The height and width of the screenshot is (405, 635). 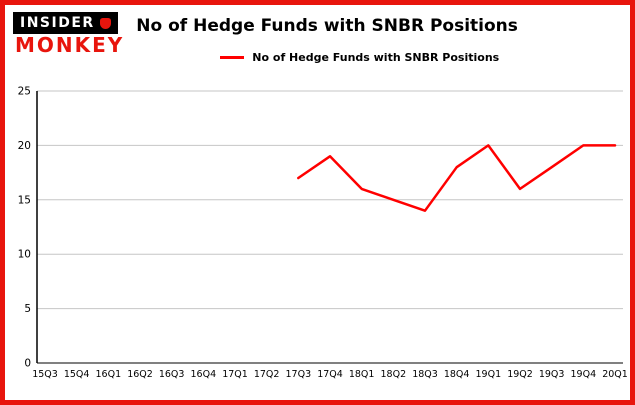 What do you see at coordinates (24, 146) in the screenshot?
I see `y-tick-label: 20` at bounding box center [24, 146].